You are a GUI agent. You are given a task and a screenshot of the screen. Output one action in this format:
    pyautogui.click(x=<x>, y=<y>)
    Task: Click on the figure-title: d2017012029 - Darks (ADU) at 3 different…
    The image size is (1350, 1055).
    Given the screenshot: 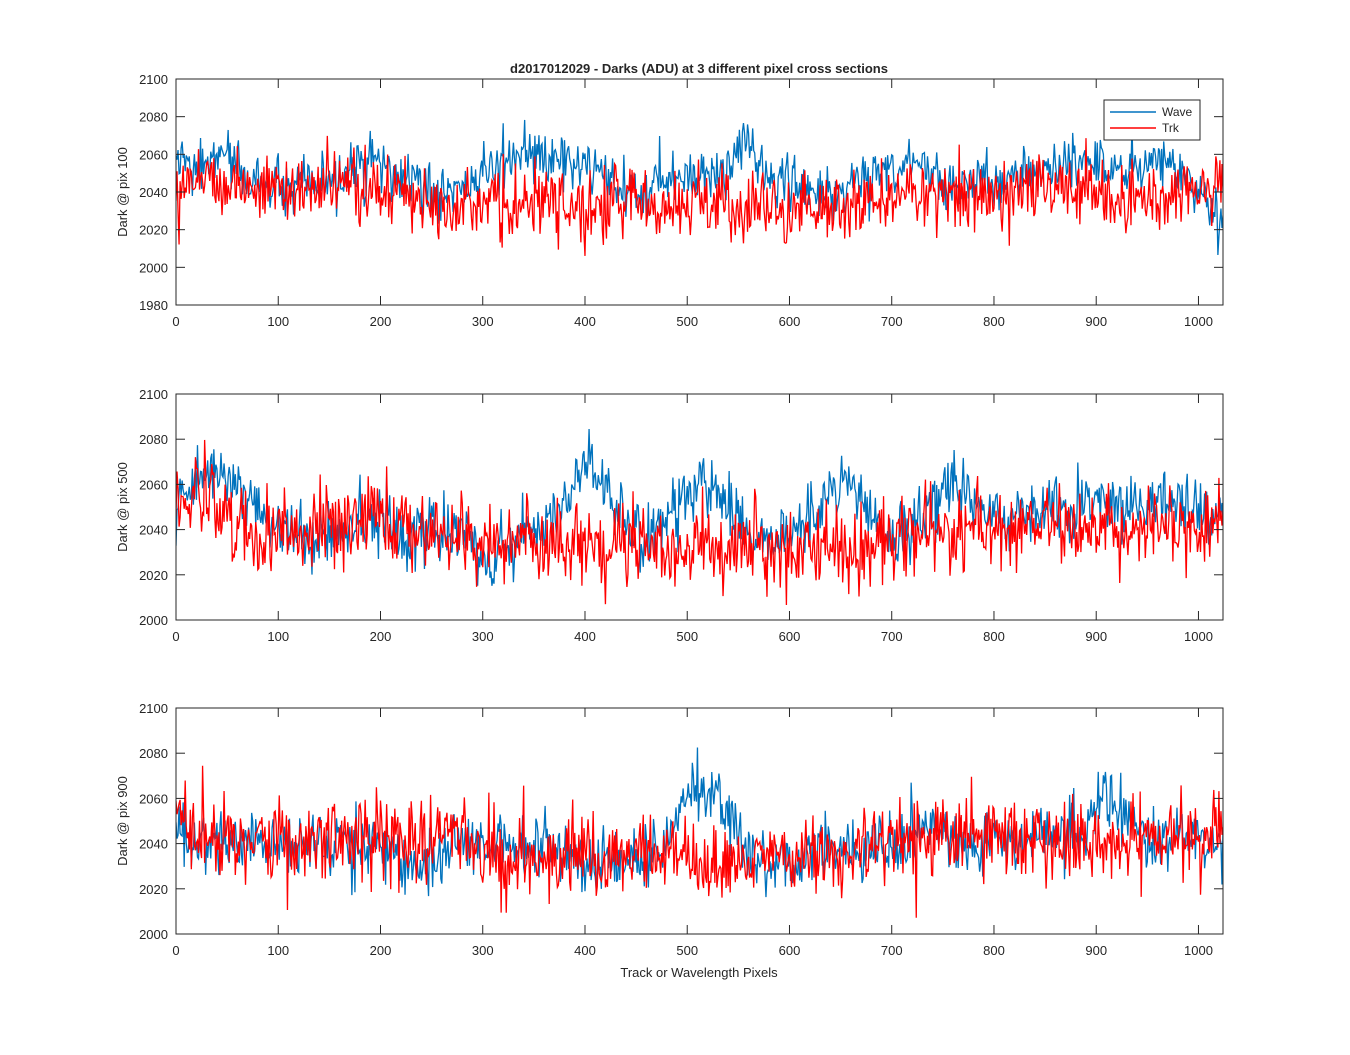 What is the action you would take?
    pyautogui.click(x=699, y=68)
    